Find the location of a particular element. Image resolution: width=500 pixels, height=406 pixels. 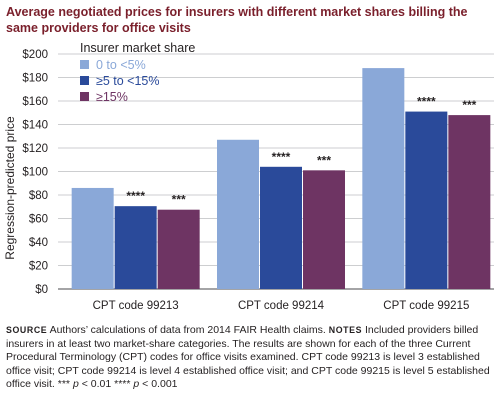

y-tick-label: $0 is located at coordinates (41, 290).